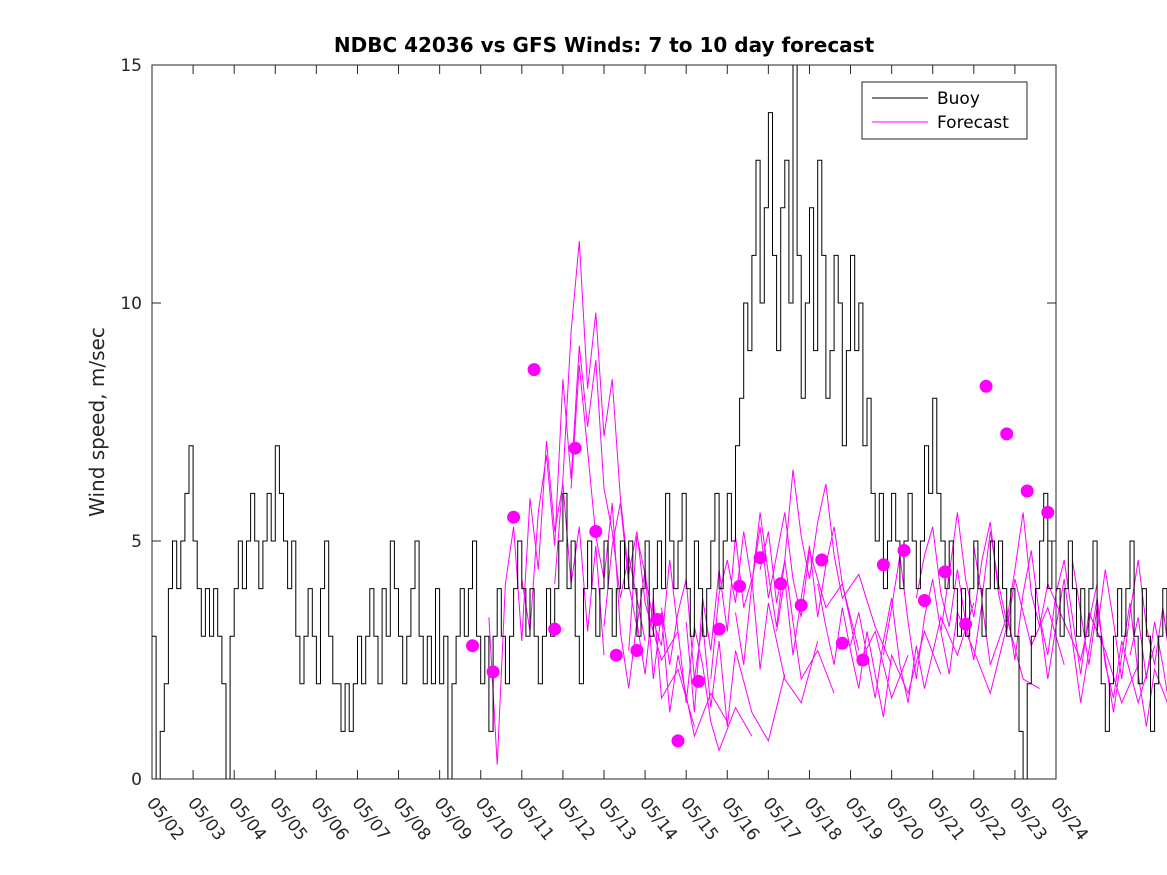 This screenshot has height=875, width=1167. Describe the element at coordinates (535, 819) in the screenshot. I see `x-tick-label-9: 05/11` at that location.